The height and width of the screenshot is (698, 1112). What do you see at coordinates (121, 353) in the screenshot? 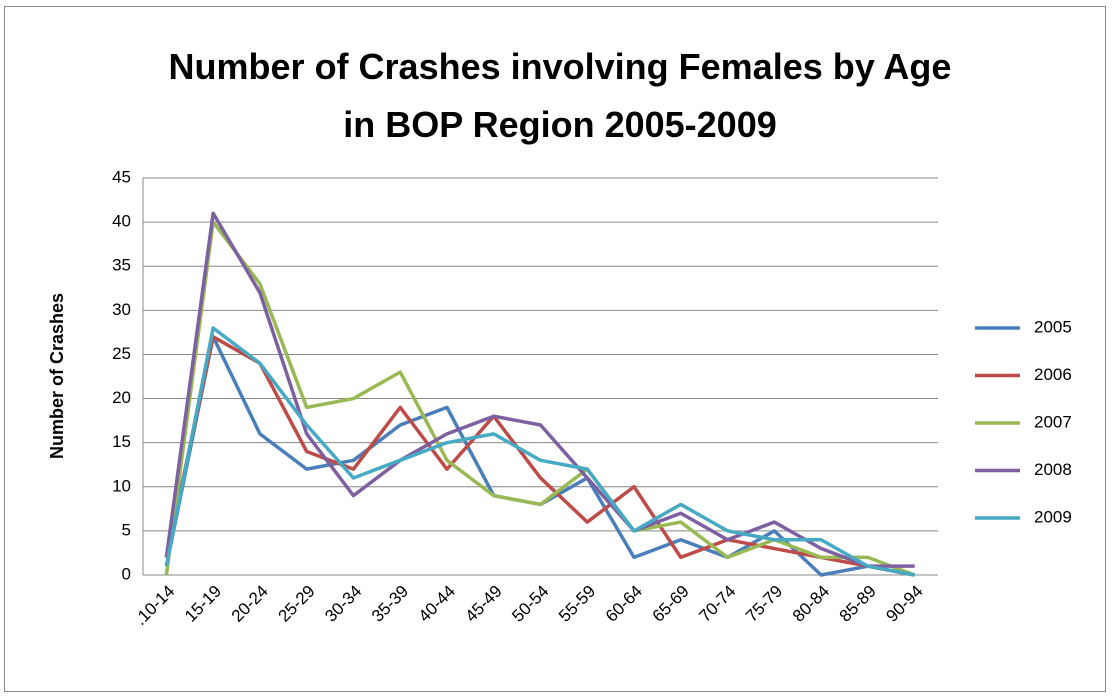
I see `y-tick-label: 25` at bounding box center [121, 353].